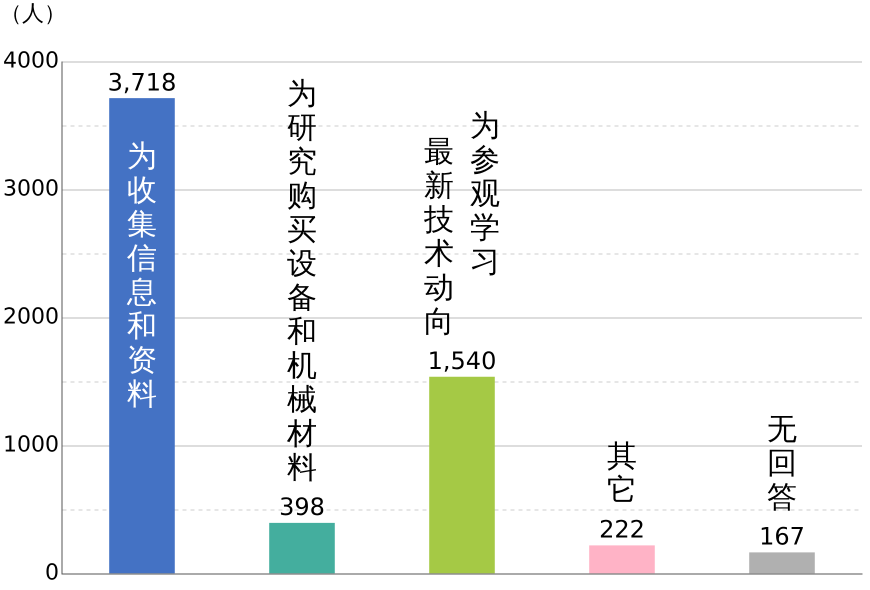  I want to click on data-label: 1,540, so click(462, 360).